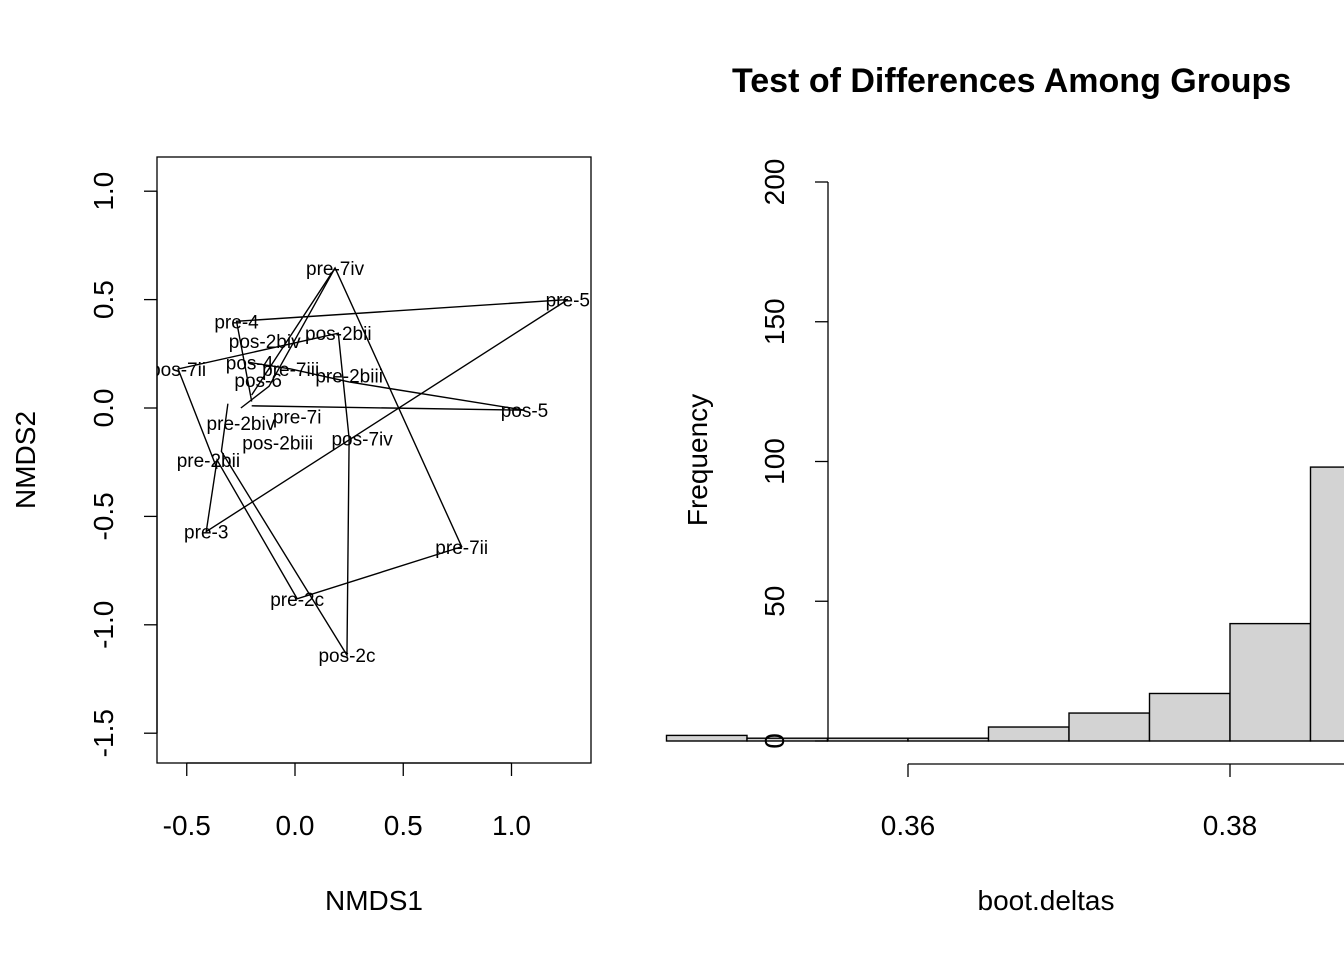 This screenshot has height=960, width=1344. What do you see at coordinates (346, 656) in the screenshot?
I see `point-label: pos-2c` at bounding box center [346, 656].